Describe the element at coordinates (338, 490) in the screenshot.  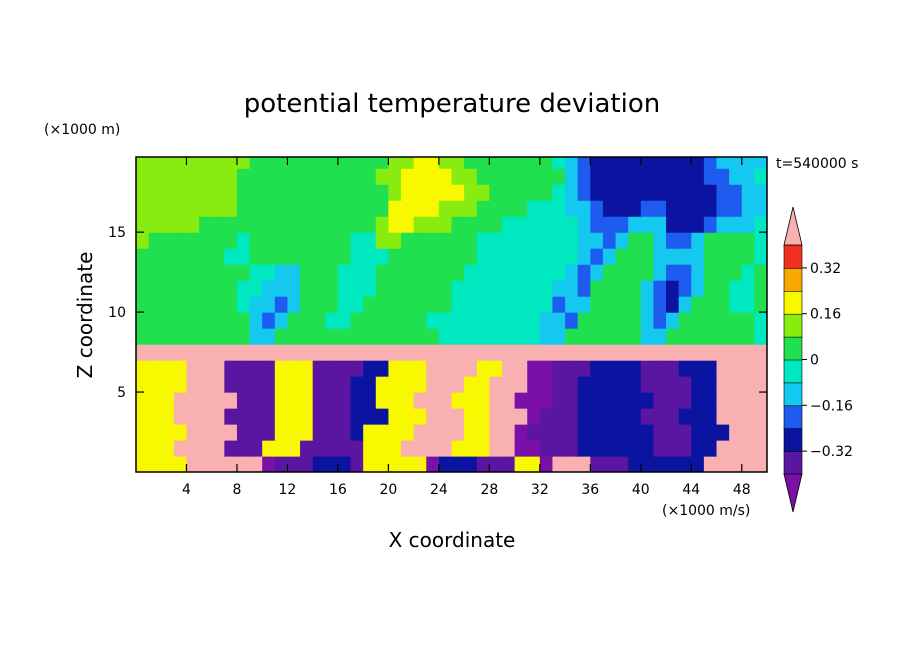
I see `x-tick-label: 16` at that location.